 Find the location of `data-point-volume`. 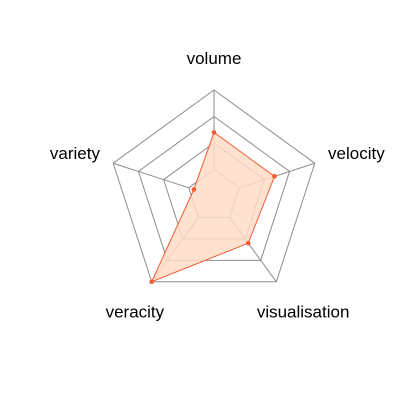

data-point-volume is located at coordinates (214, 132).